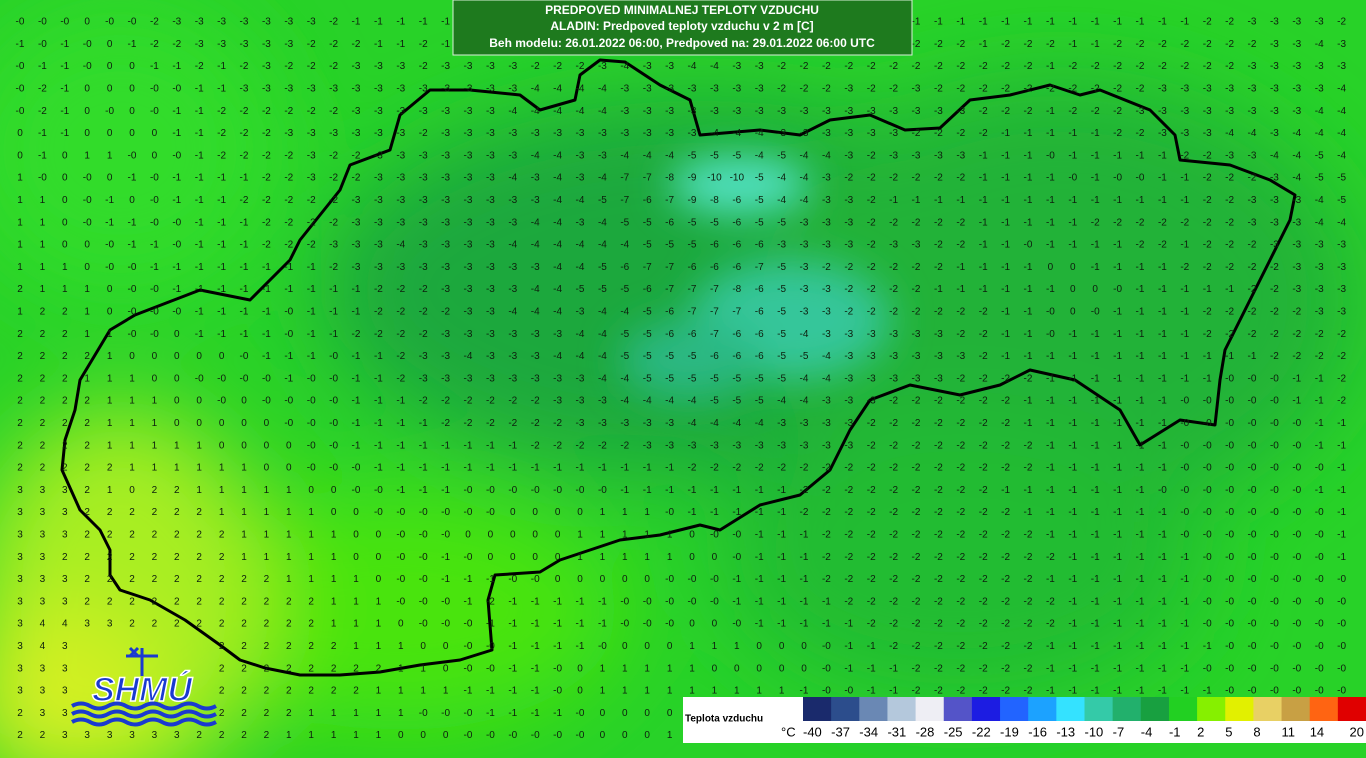 This screenshot has height=758, width=1366. Describe the element at coordinates (20, 535) in the screenshot. I see `grid-value: 3` at that location.